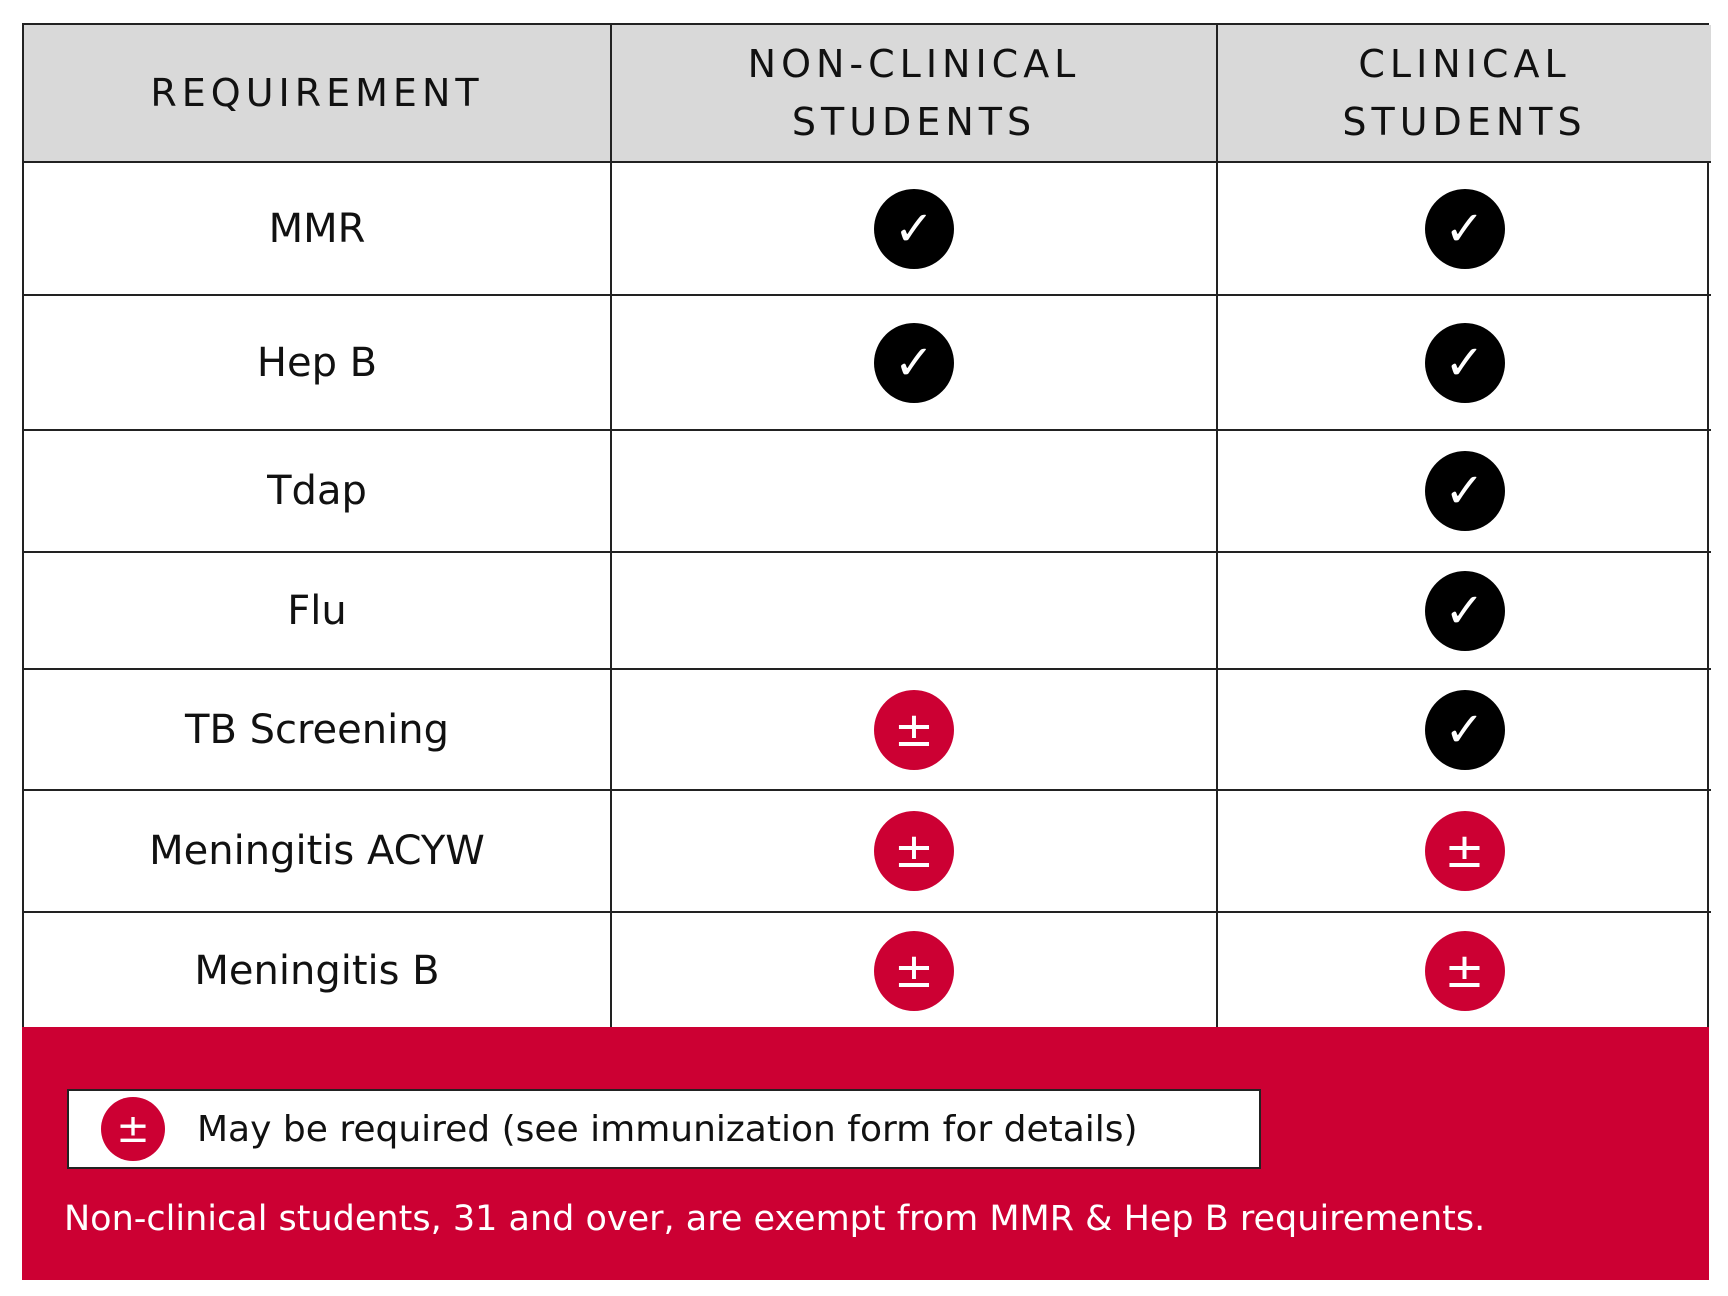 Image resolution: width=1728 pixels, height=1296 pixels. I want to click on row-label: Tdap, so click(318, 492).